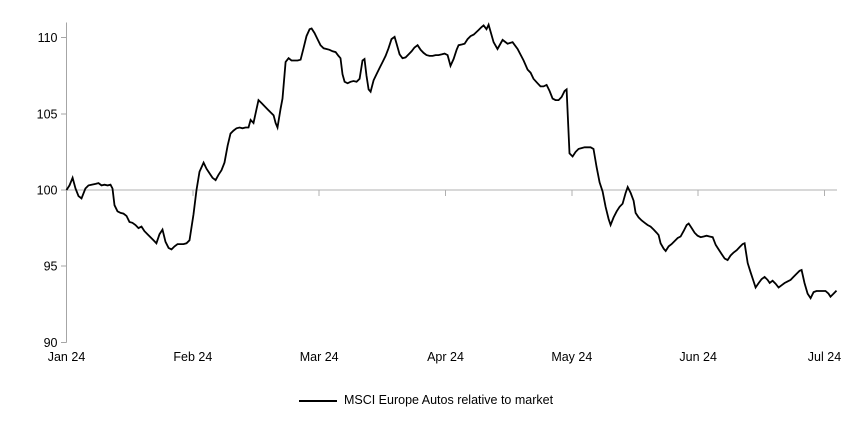 This screenshot has width=852, height=424. I want to click on y-tick-label: 90, so click(51, 343).